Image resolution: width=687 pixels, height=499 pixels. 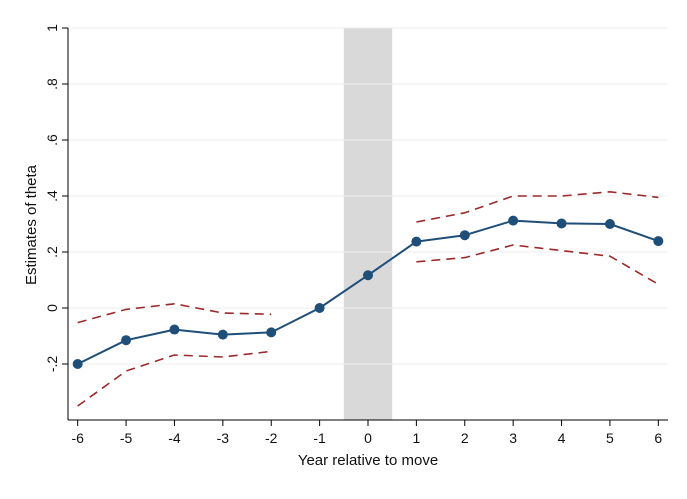 I want to click on y-tick-label: -.2, so click(x=52, y=364).